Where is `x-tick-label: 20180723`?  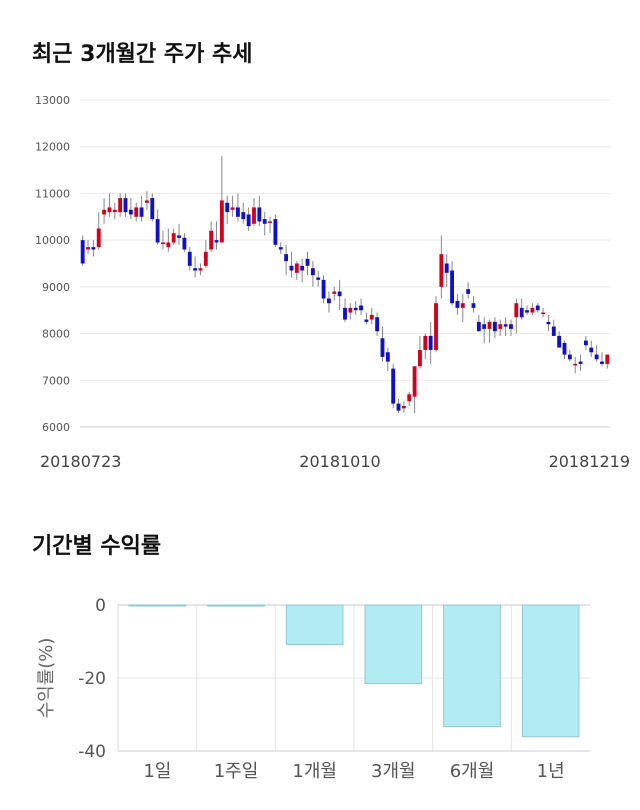 x-tick-label: 20180723 is located at coordinates (80, 461).